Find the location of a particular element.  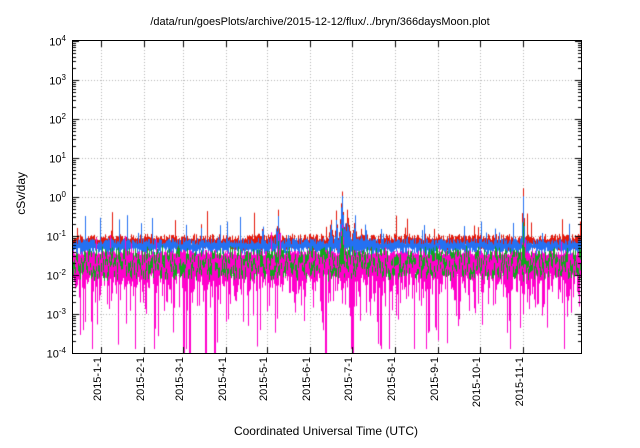

y-tick-label: 10⁻² is located at coordinates (56, 275).